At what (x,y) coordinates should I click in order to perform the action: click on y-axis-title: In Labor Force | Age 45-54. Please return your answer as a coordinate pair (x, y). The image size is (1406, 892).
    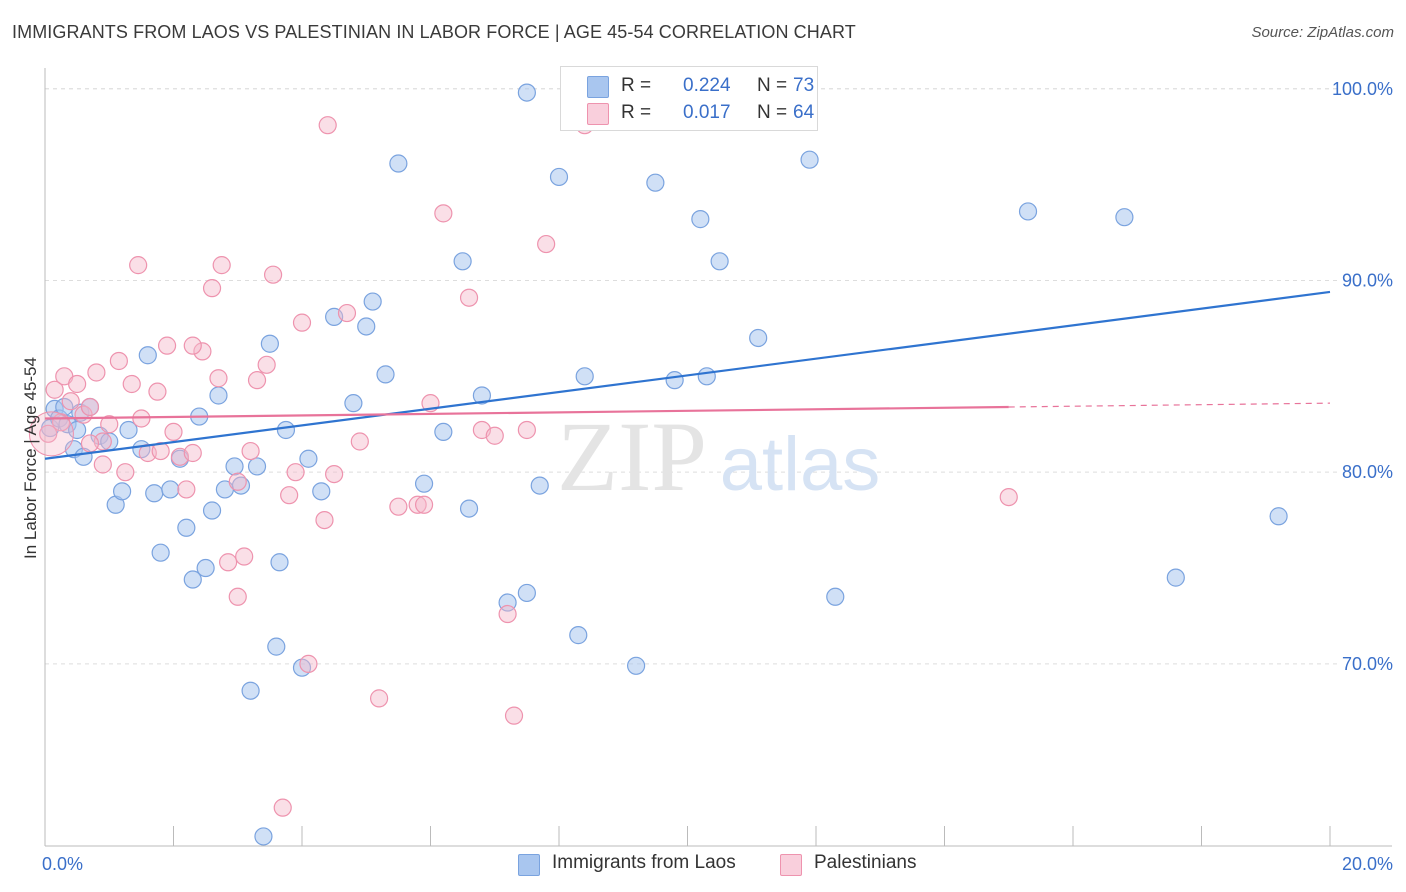
    Looking at the image, I should click on (30, 458).